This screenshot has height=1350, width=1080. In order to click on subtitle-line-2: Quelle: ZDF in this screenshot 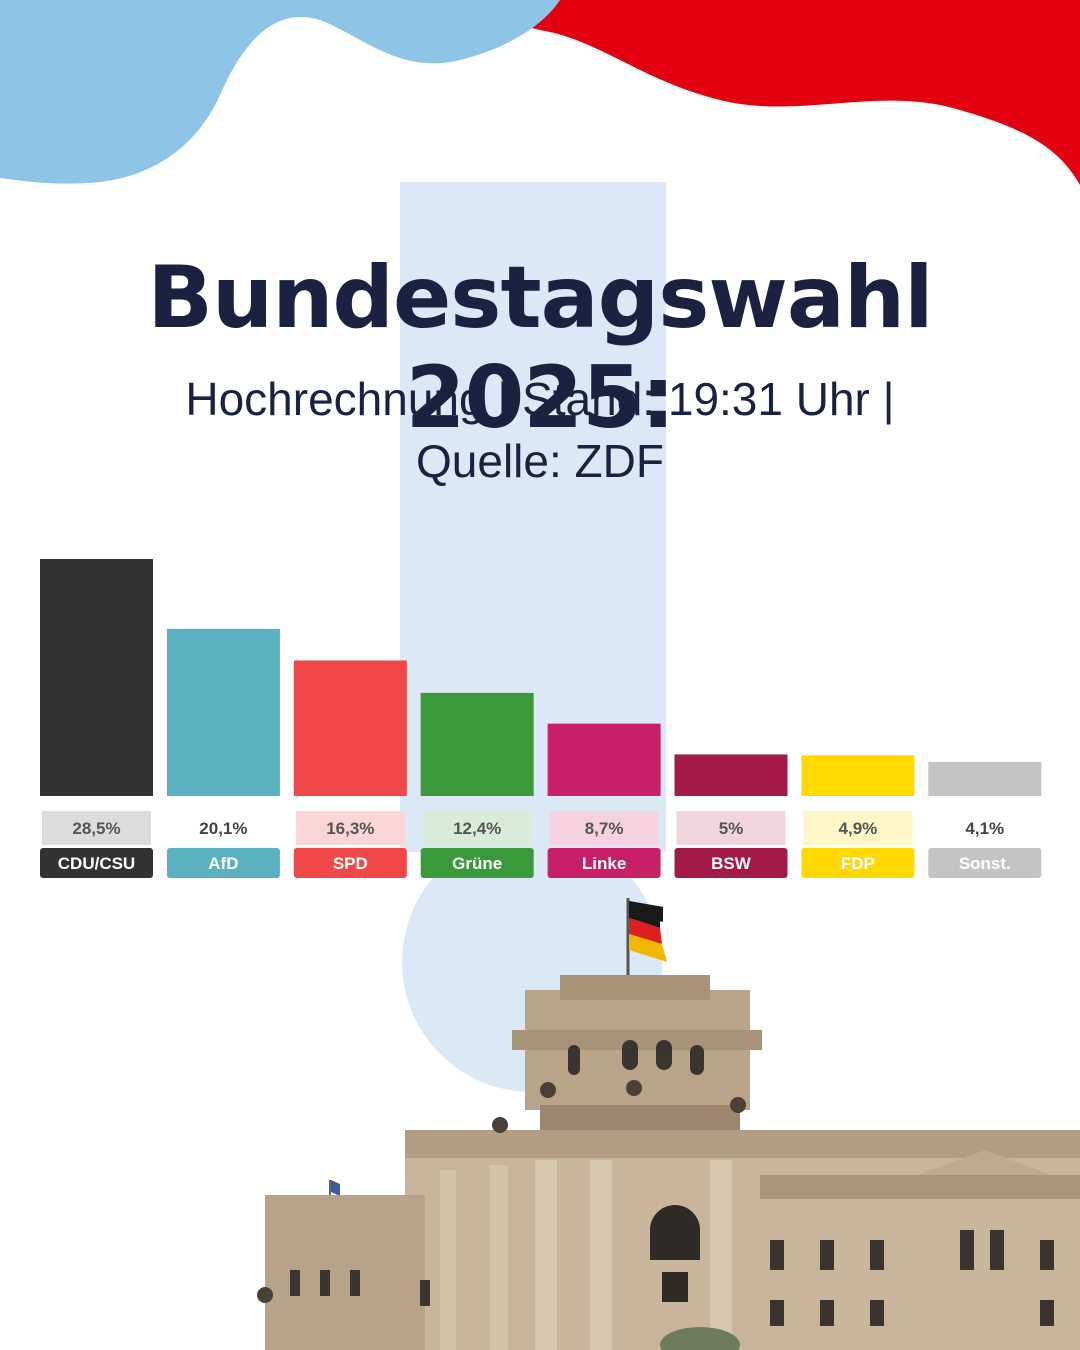, I will do `click(540, 461)`.